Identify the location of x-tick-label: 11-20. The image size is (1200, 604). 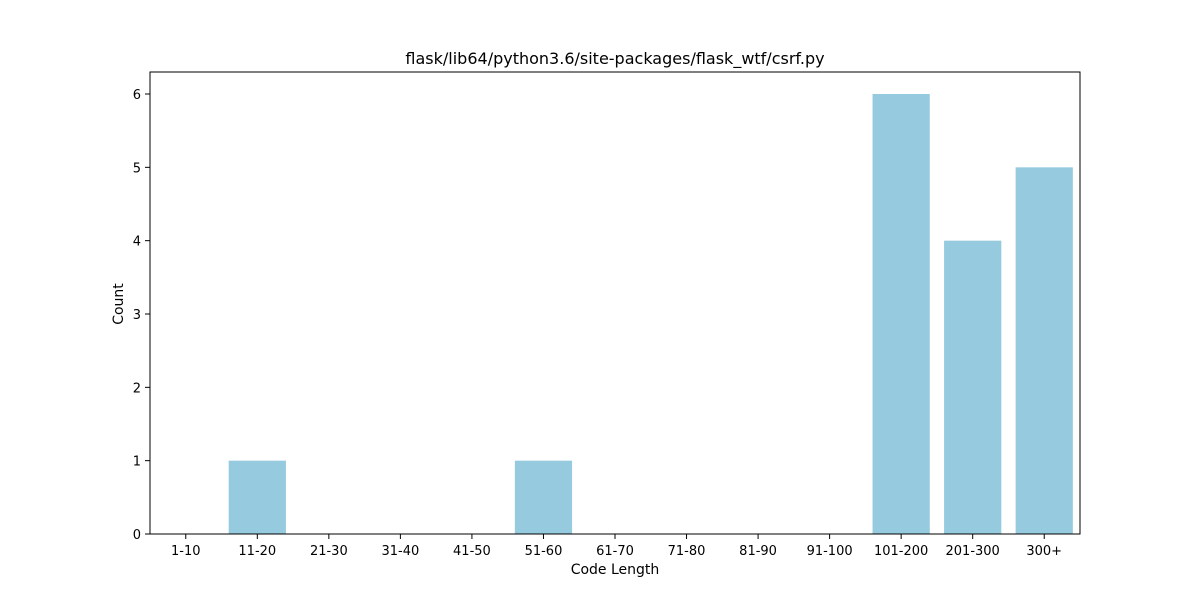
(257, 551).